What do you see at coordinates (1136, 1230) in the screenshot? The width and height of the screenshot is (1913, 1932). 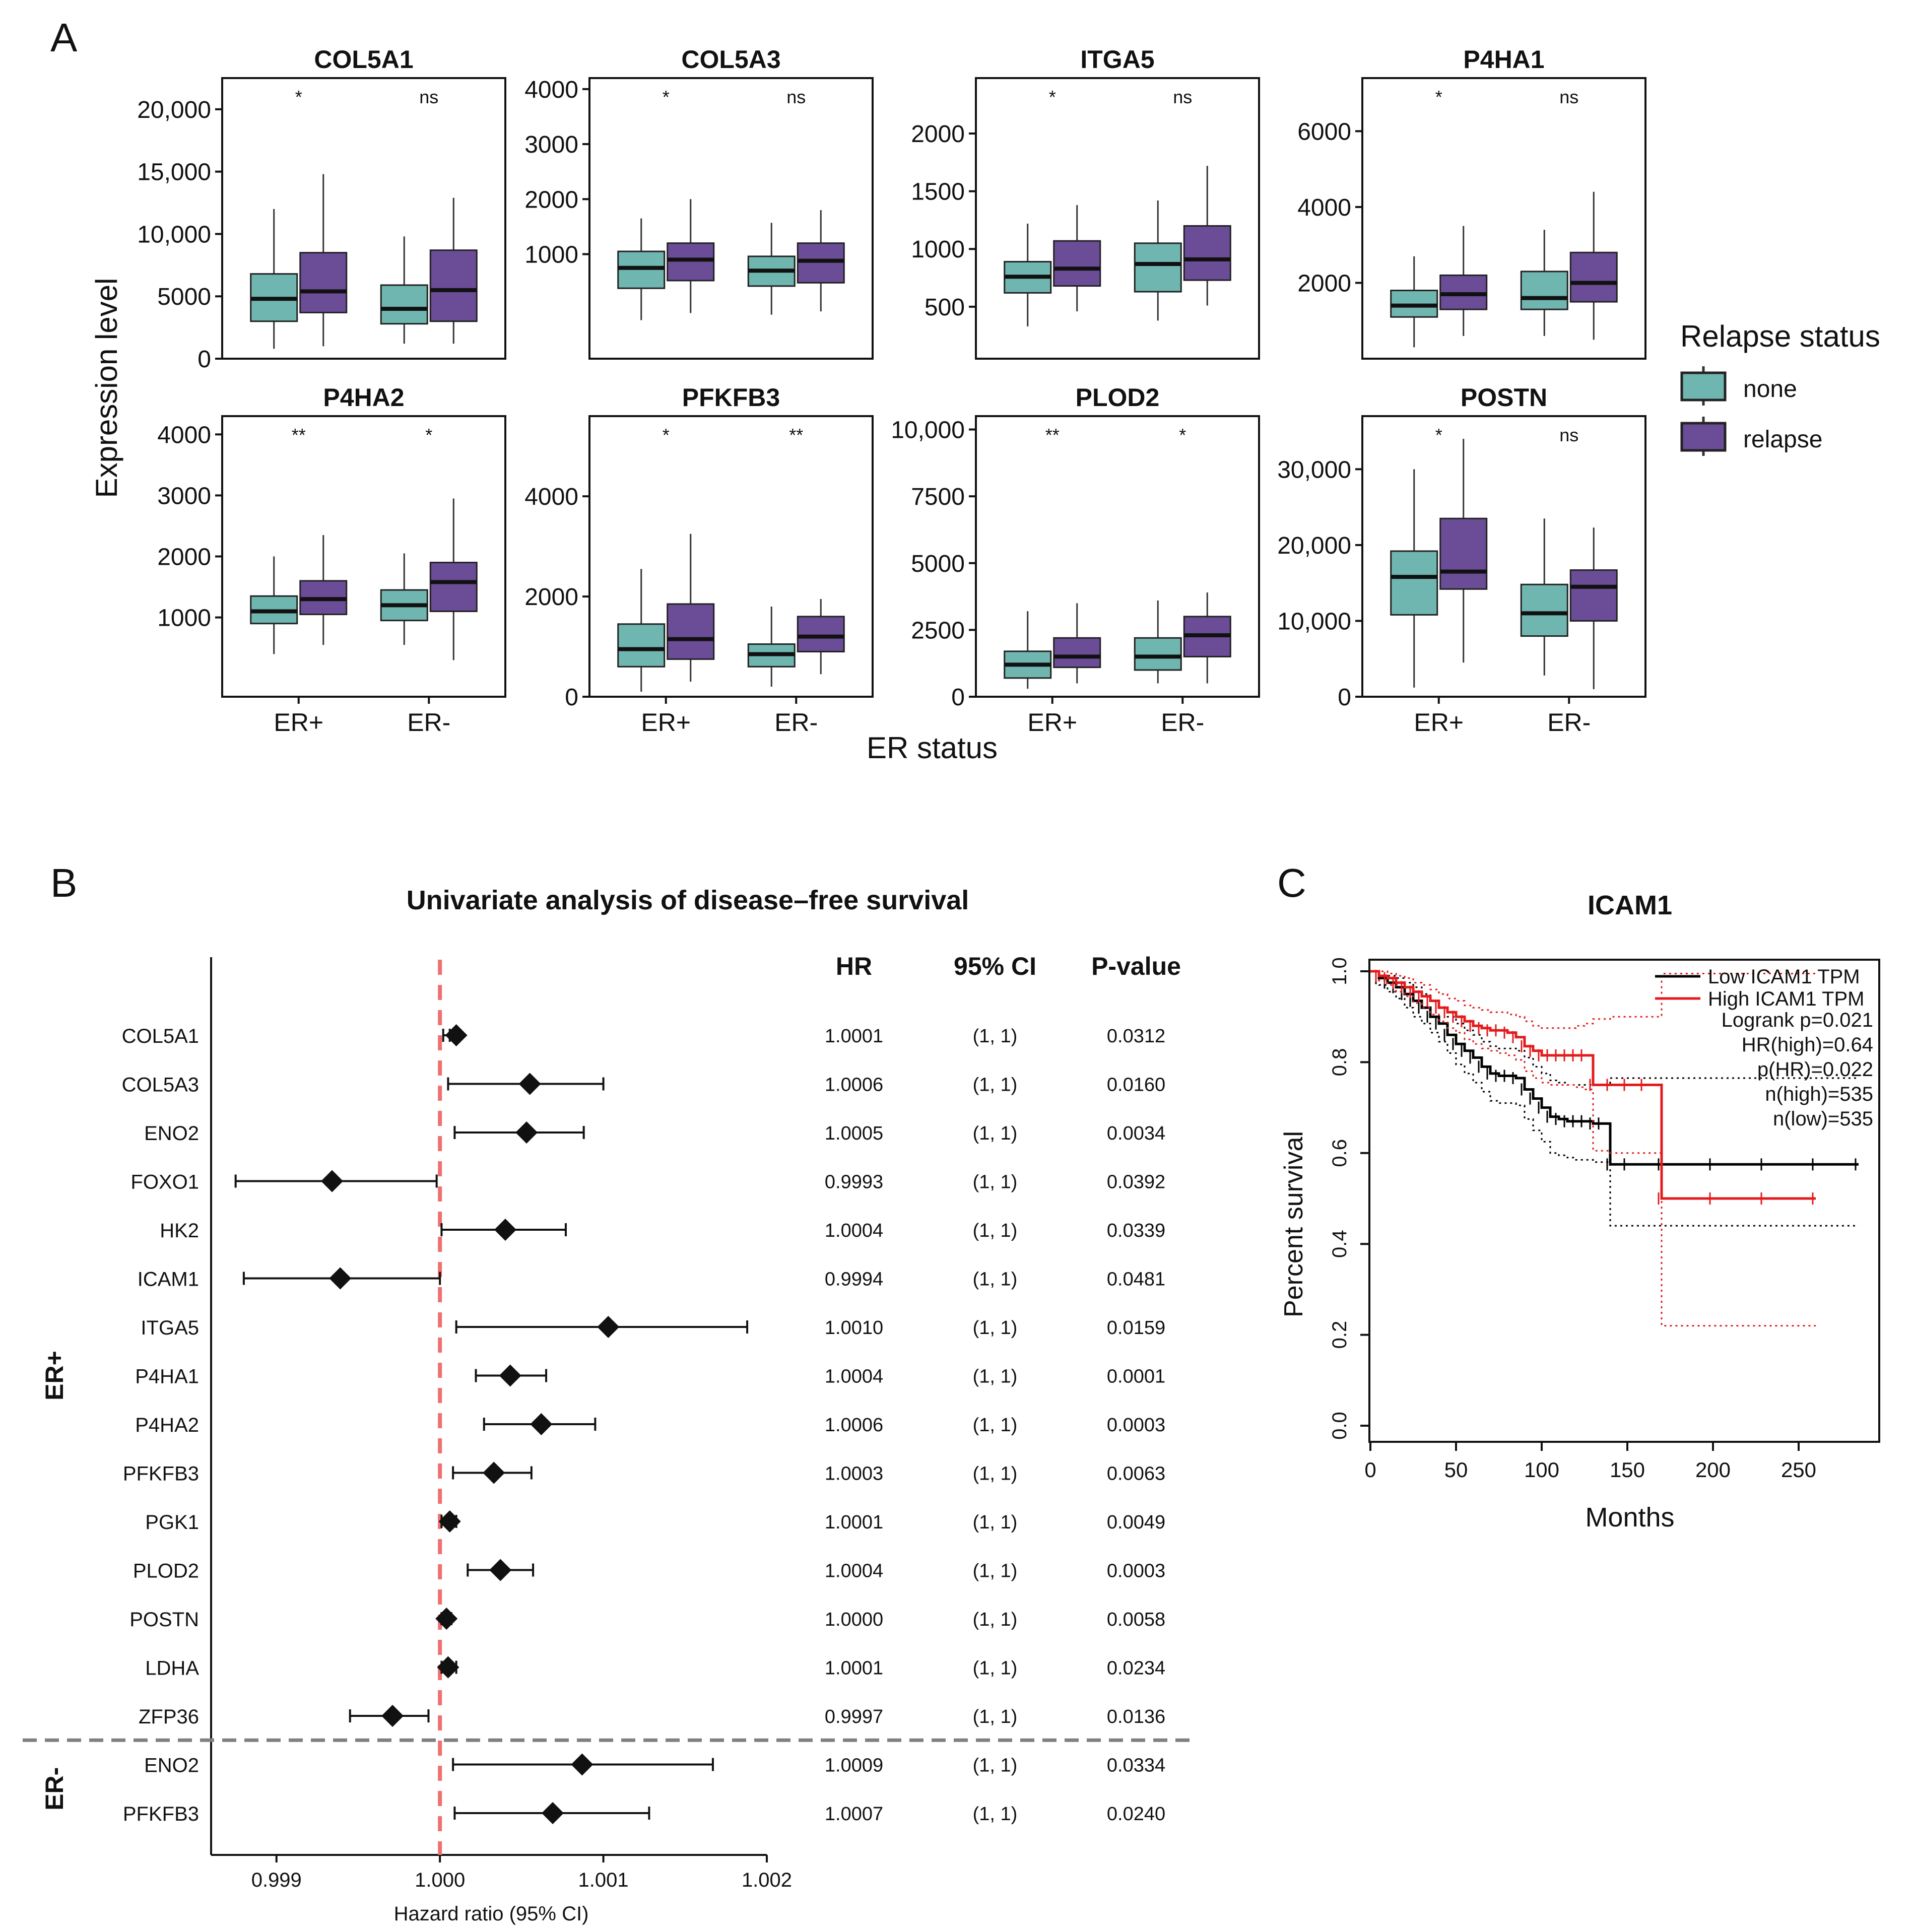 I see `forest-p-value: 0.0339` at bounding box center [1136, 1230].